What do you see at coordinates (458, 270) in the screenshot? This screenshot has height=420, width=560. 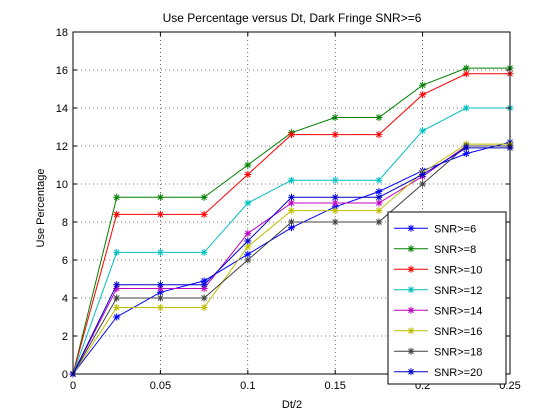 I see `legend-label: SNR>=10` at bounding box center [458, 270].